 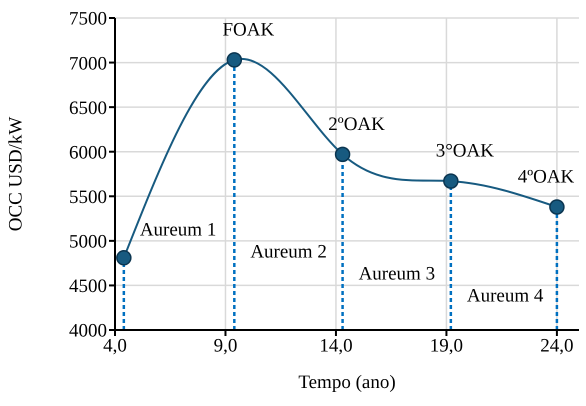 What do you see at coordinates (557, 345) in the screenshot?
I see `x-tick-label: 24,0` at bounding box center [557, 345].